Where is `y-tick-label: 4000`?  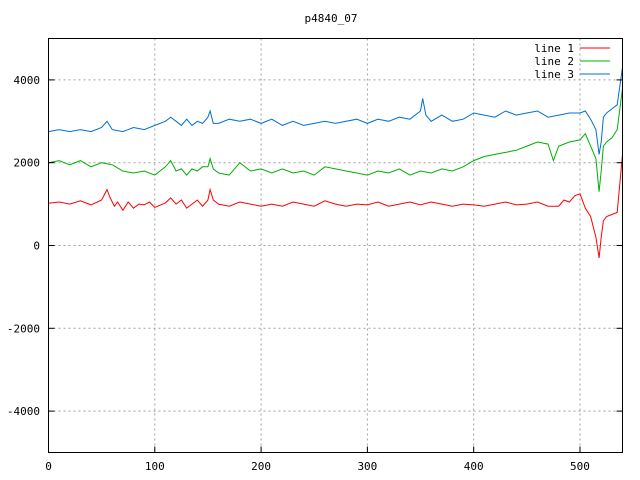 y-tick-label: 4000 is located at coordinates (27, 80).